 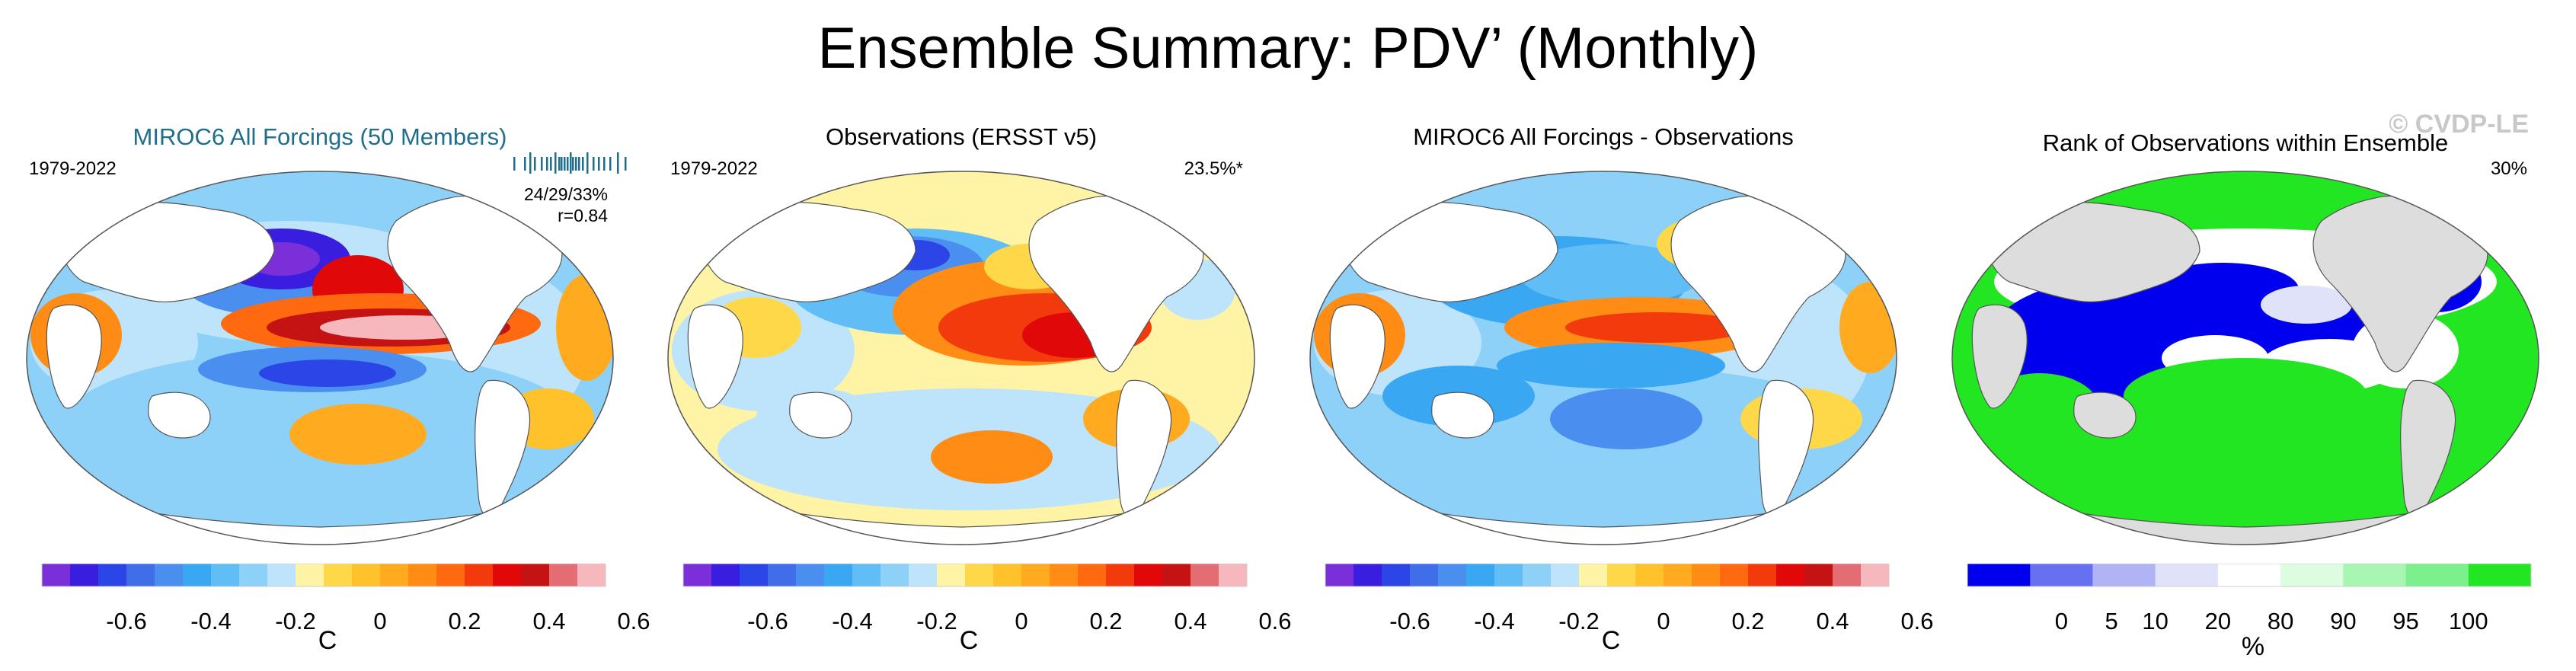 I want to click on stat-correlation: r=0.84, so click(x=583, y=215).